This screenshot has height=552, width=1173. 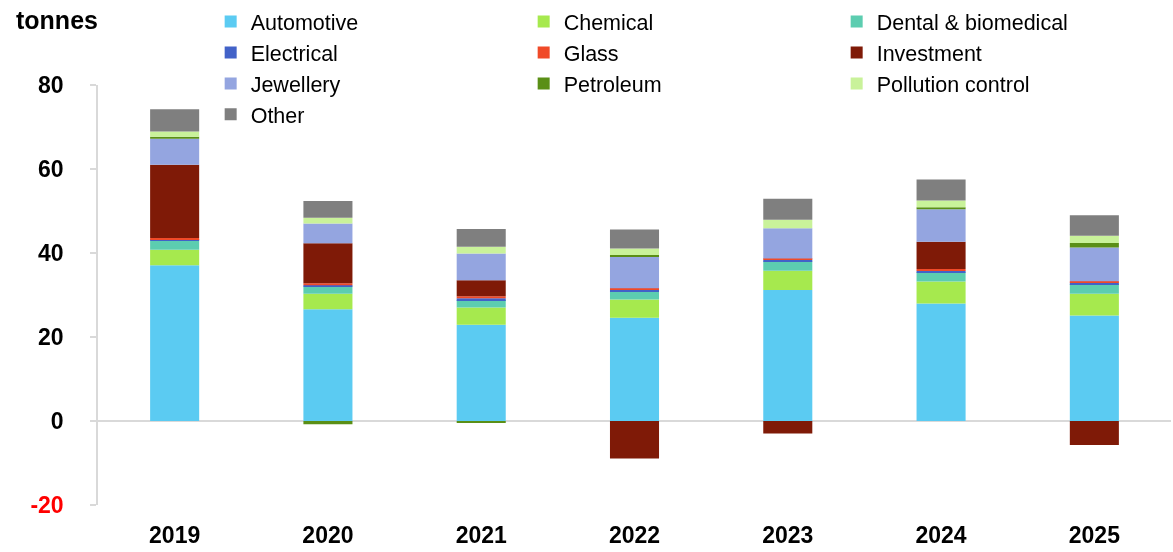 What do you see at coordinates (788, 535) in the screenshot?
I see `x-tick-label: 2023` at bounding box center [788, 535].